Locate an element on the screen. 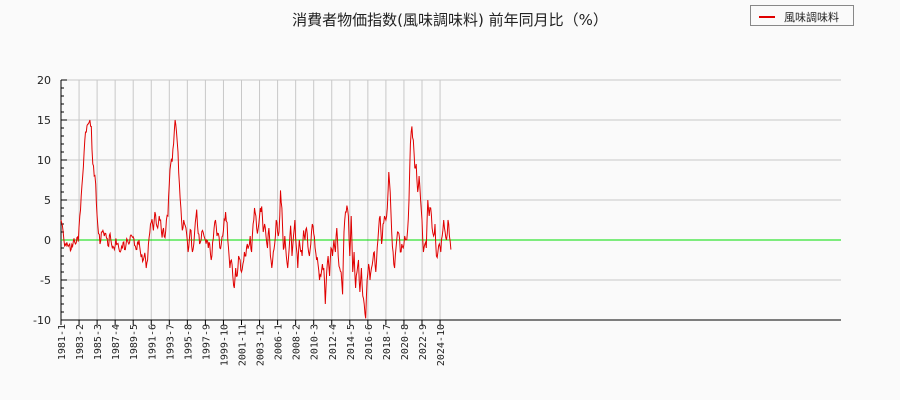 Image resolution: width=900 pixels, height=400 pixels. y-axis: -10 -5 0 5 10 15 20 is located at coordinates (50, 200).